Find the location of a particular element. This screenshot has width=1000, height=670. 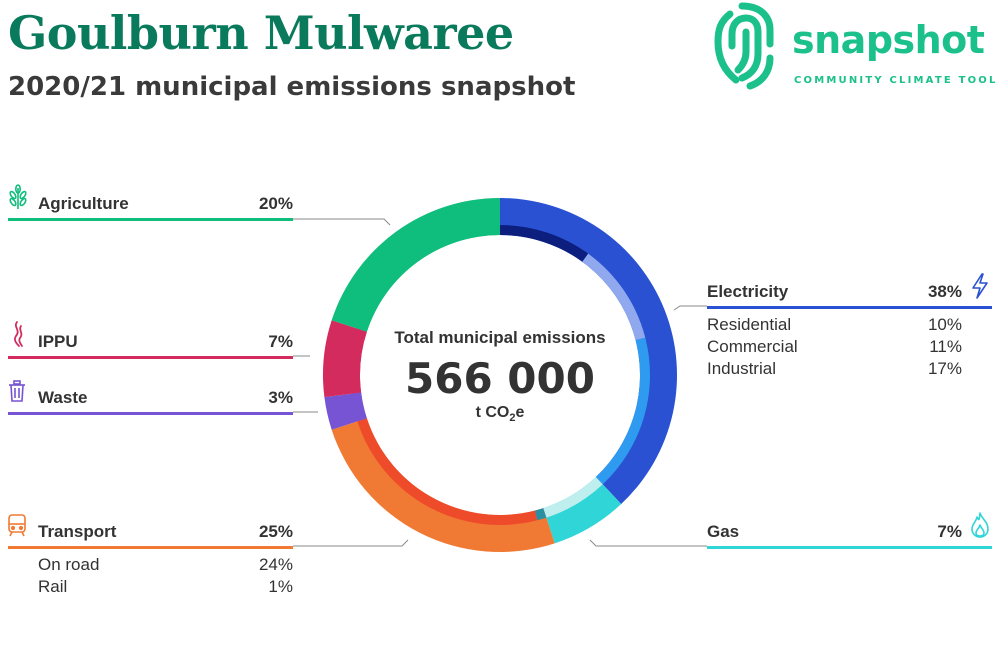

sub-percent: 1% is located at coordinates (280, 586).